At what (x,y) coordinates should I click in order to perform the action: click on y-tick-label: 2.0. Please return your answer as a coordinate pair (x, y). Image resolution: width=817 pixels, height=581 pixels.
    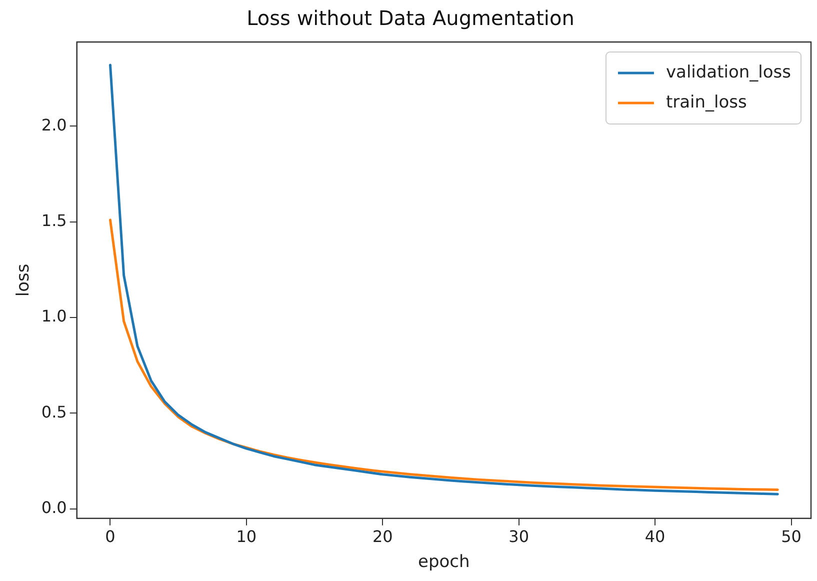
    Looking at the image, I should click on (54, 124).